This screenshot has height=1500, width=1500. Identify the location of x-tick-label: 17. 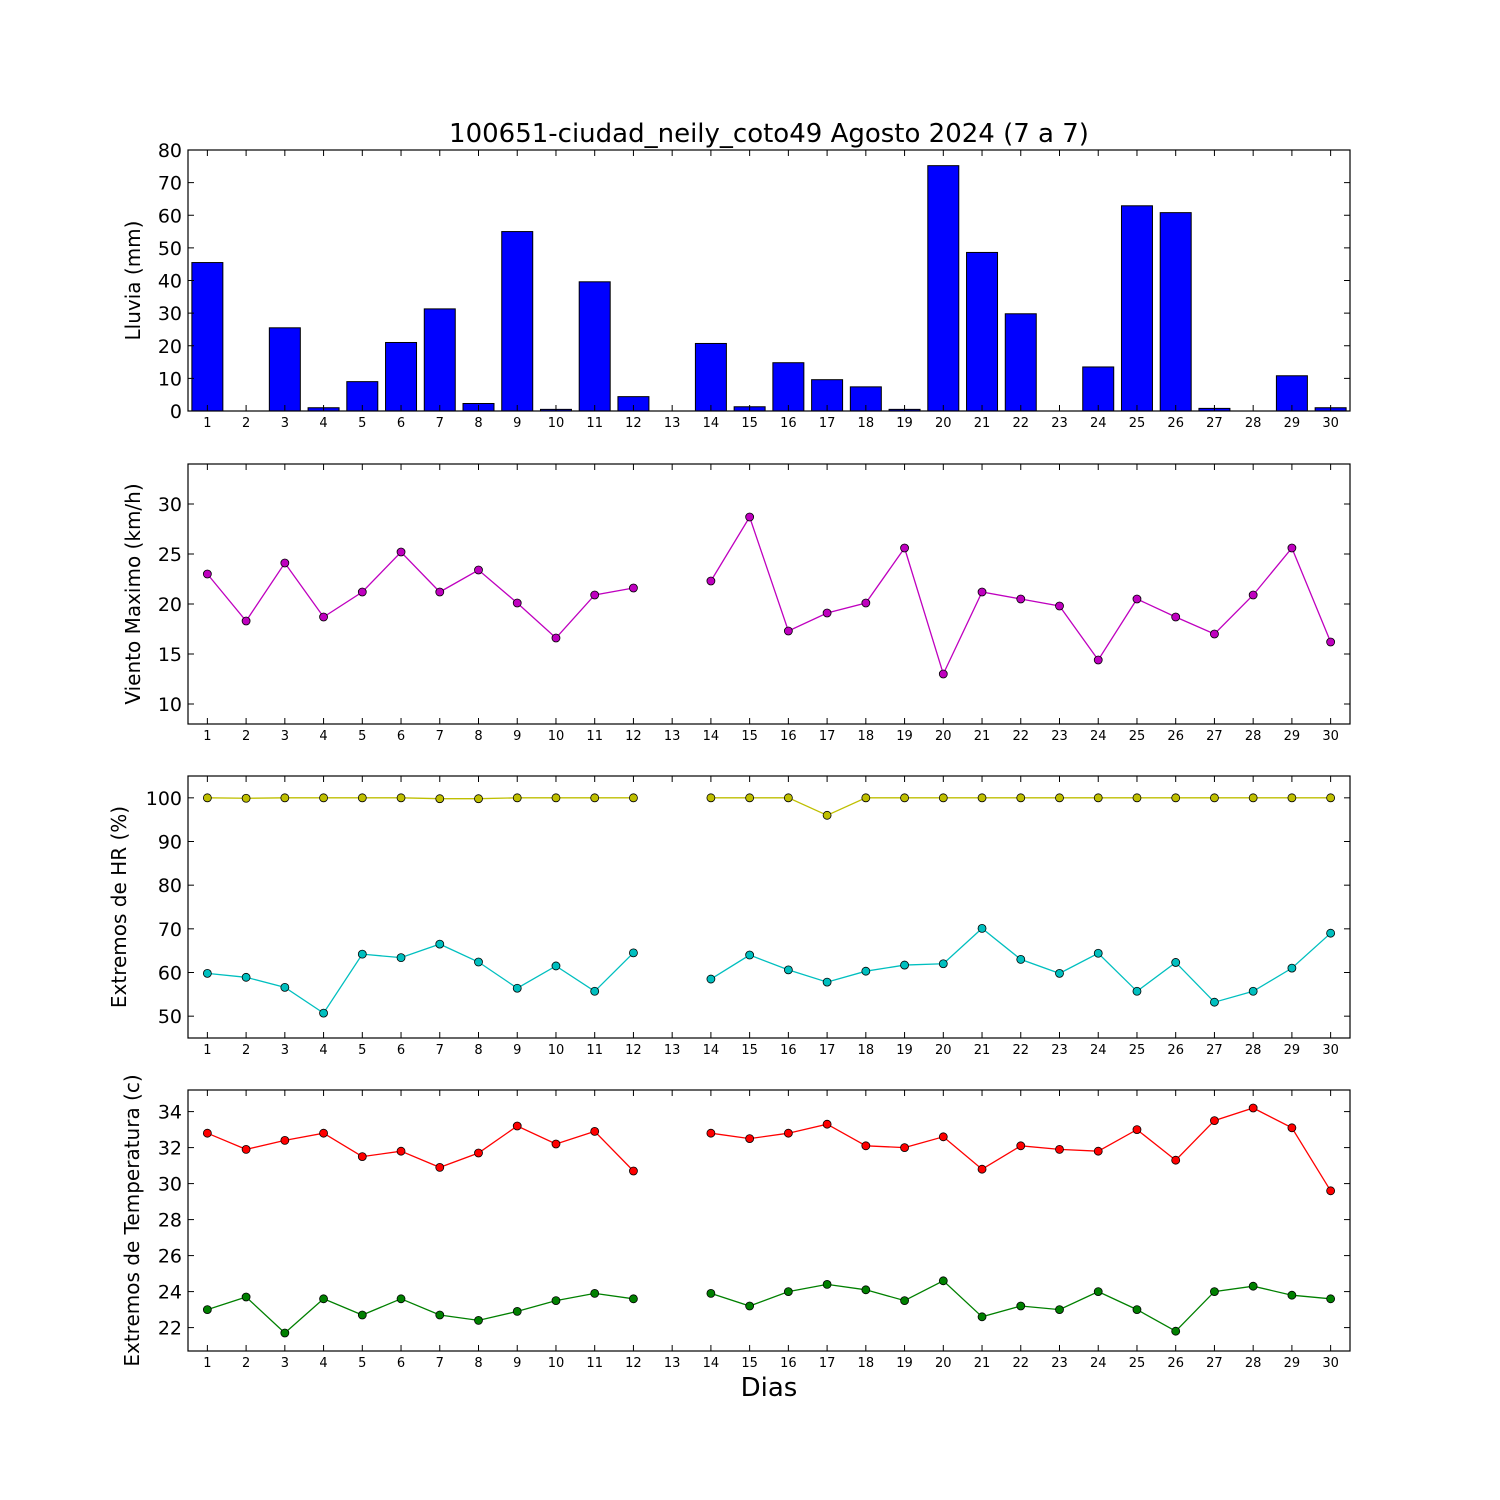
(827, 423).